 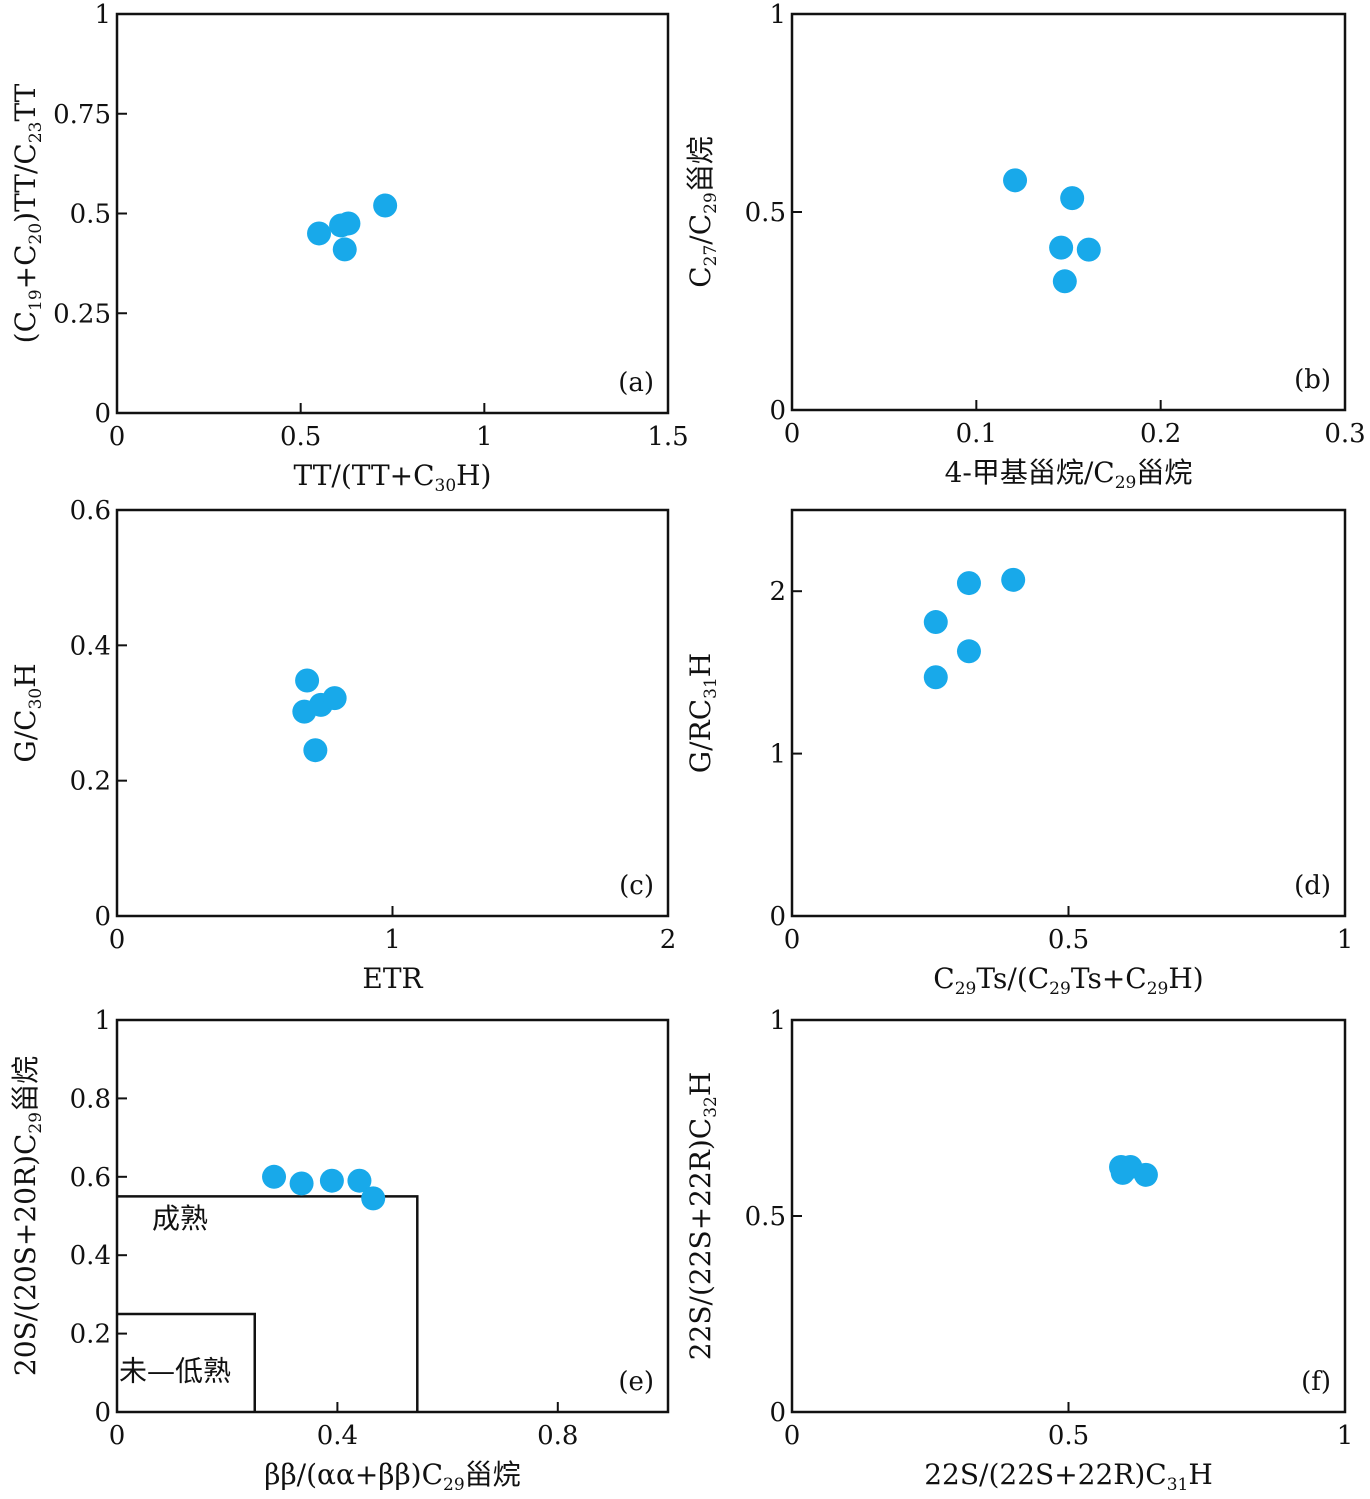 I want to click on y-tick-label: 0.8, so click(x=90, y=1099).